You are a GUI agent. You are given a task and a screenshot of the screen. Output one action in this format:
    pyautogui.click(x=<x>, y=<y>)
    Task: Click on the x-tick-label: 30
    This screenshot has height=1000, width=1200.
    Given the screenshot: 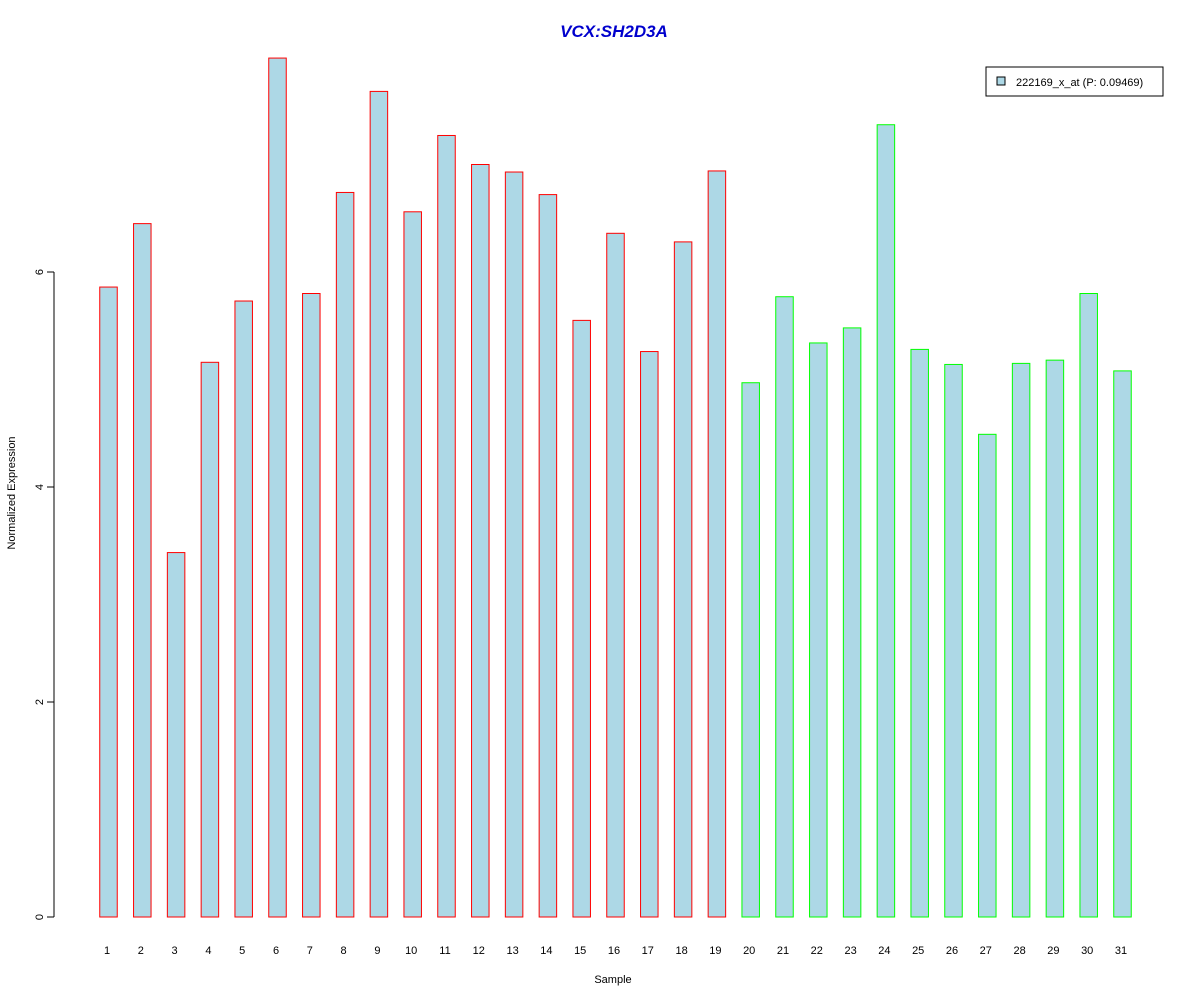 What is the action you would take?
    pyautogui.click(x=1087, y=951)
    